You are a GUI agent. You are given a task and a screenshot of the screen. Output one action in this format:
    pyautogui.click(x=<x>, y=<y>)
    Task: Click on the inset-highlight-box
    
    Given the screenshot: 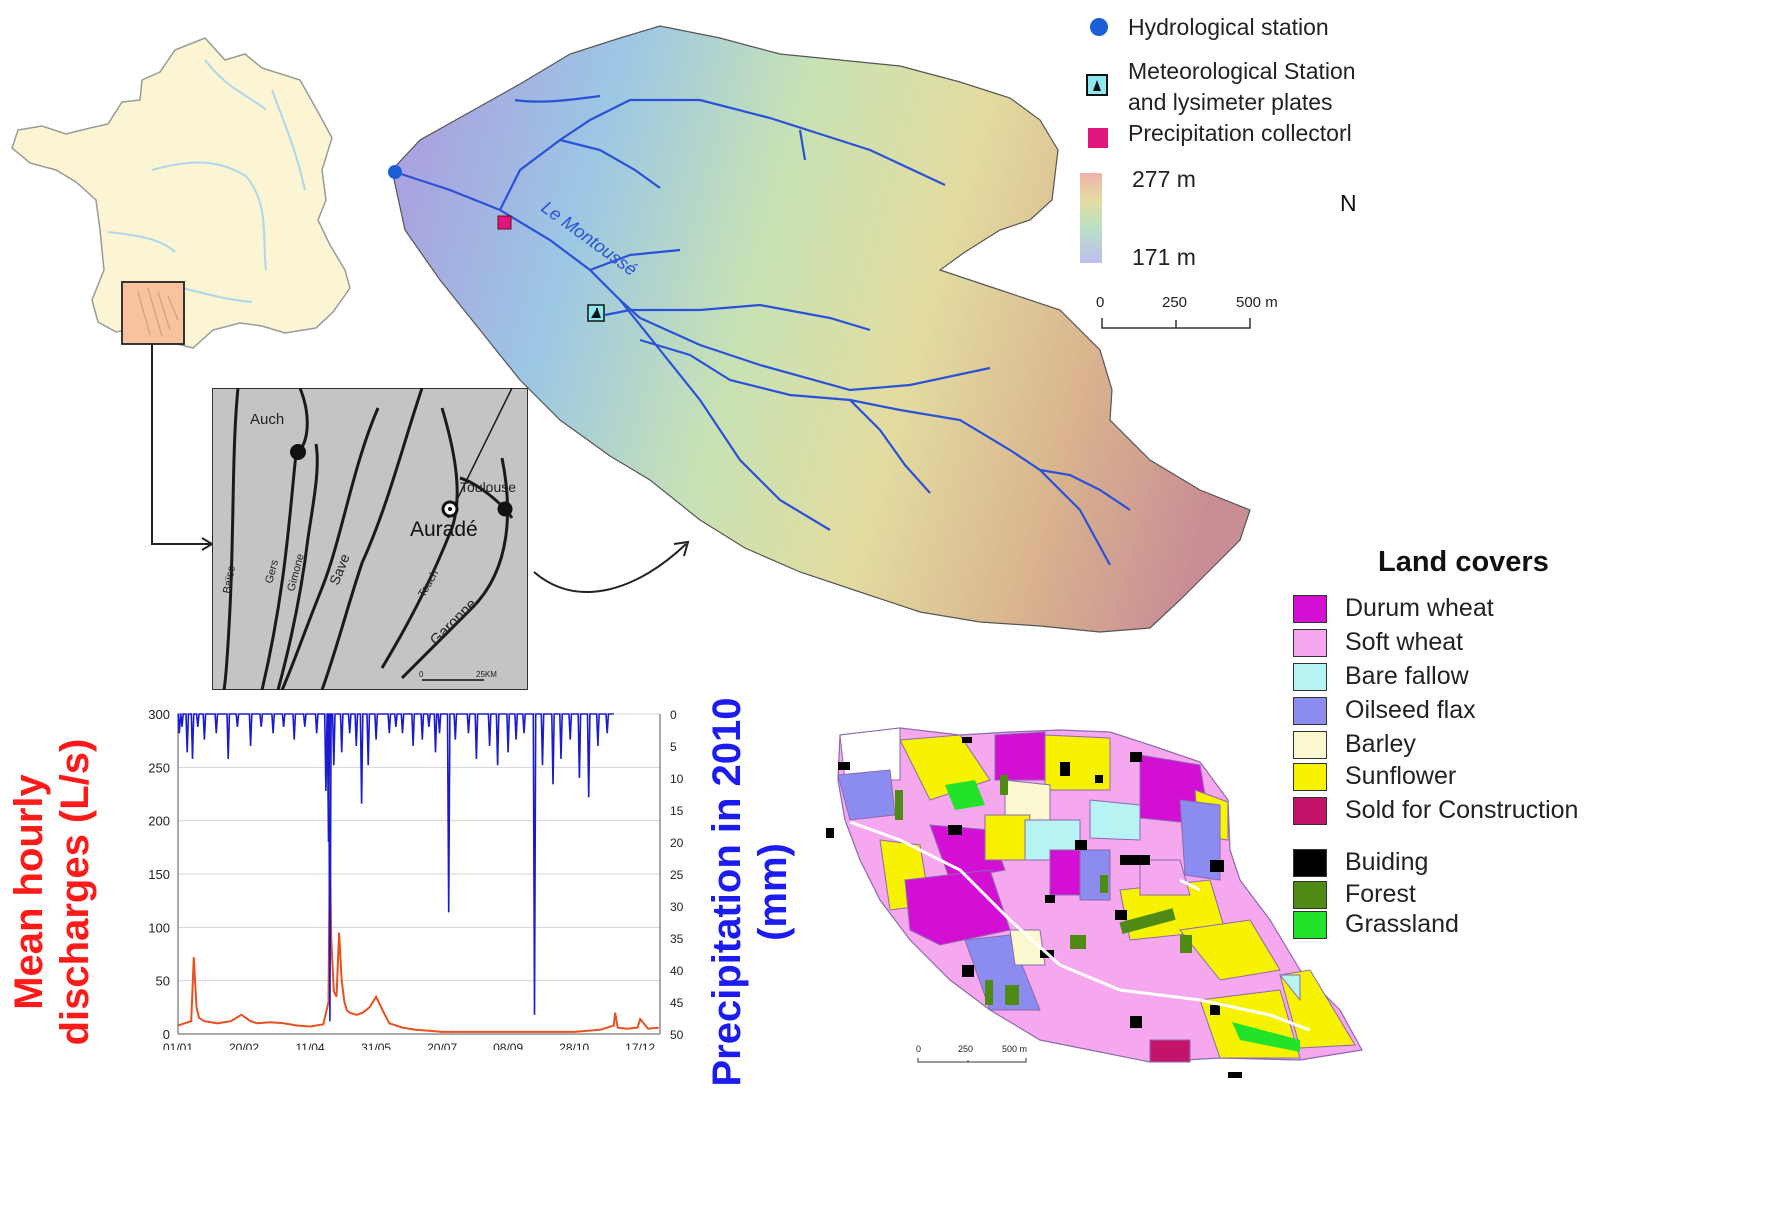 What is the action you would take?
    pyautogui.click(x=153, y=313)
    